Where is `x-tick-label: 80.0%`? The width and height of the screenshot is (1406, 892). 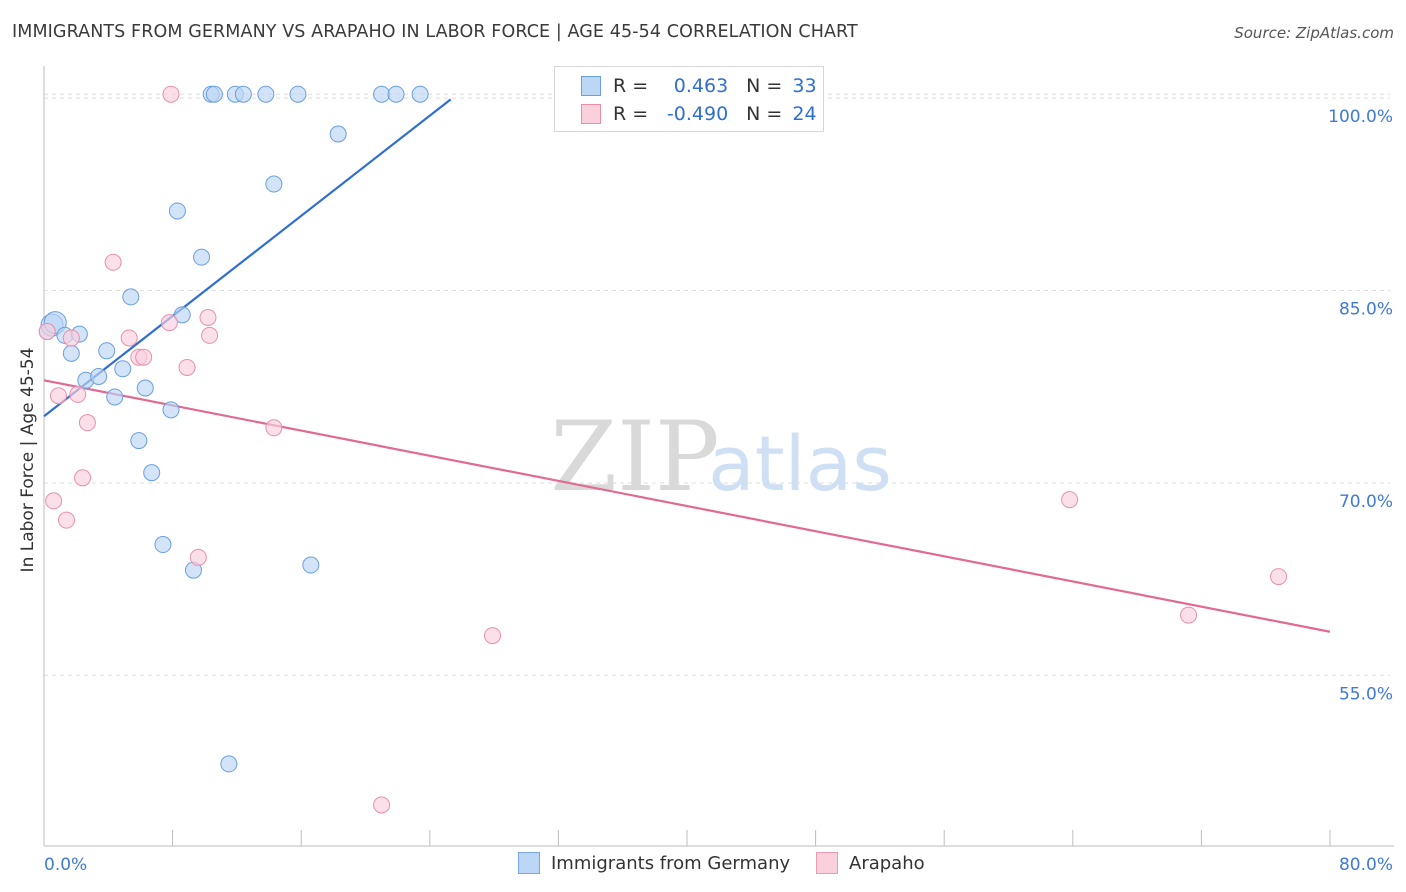 x-tick-label: 80.0% is located at coordinates (1366, 865).